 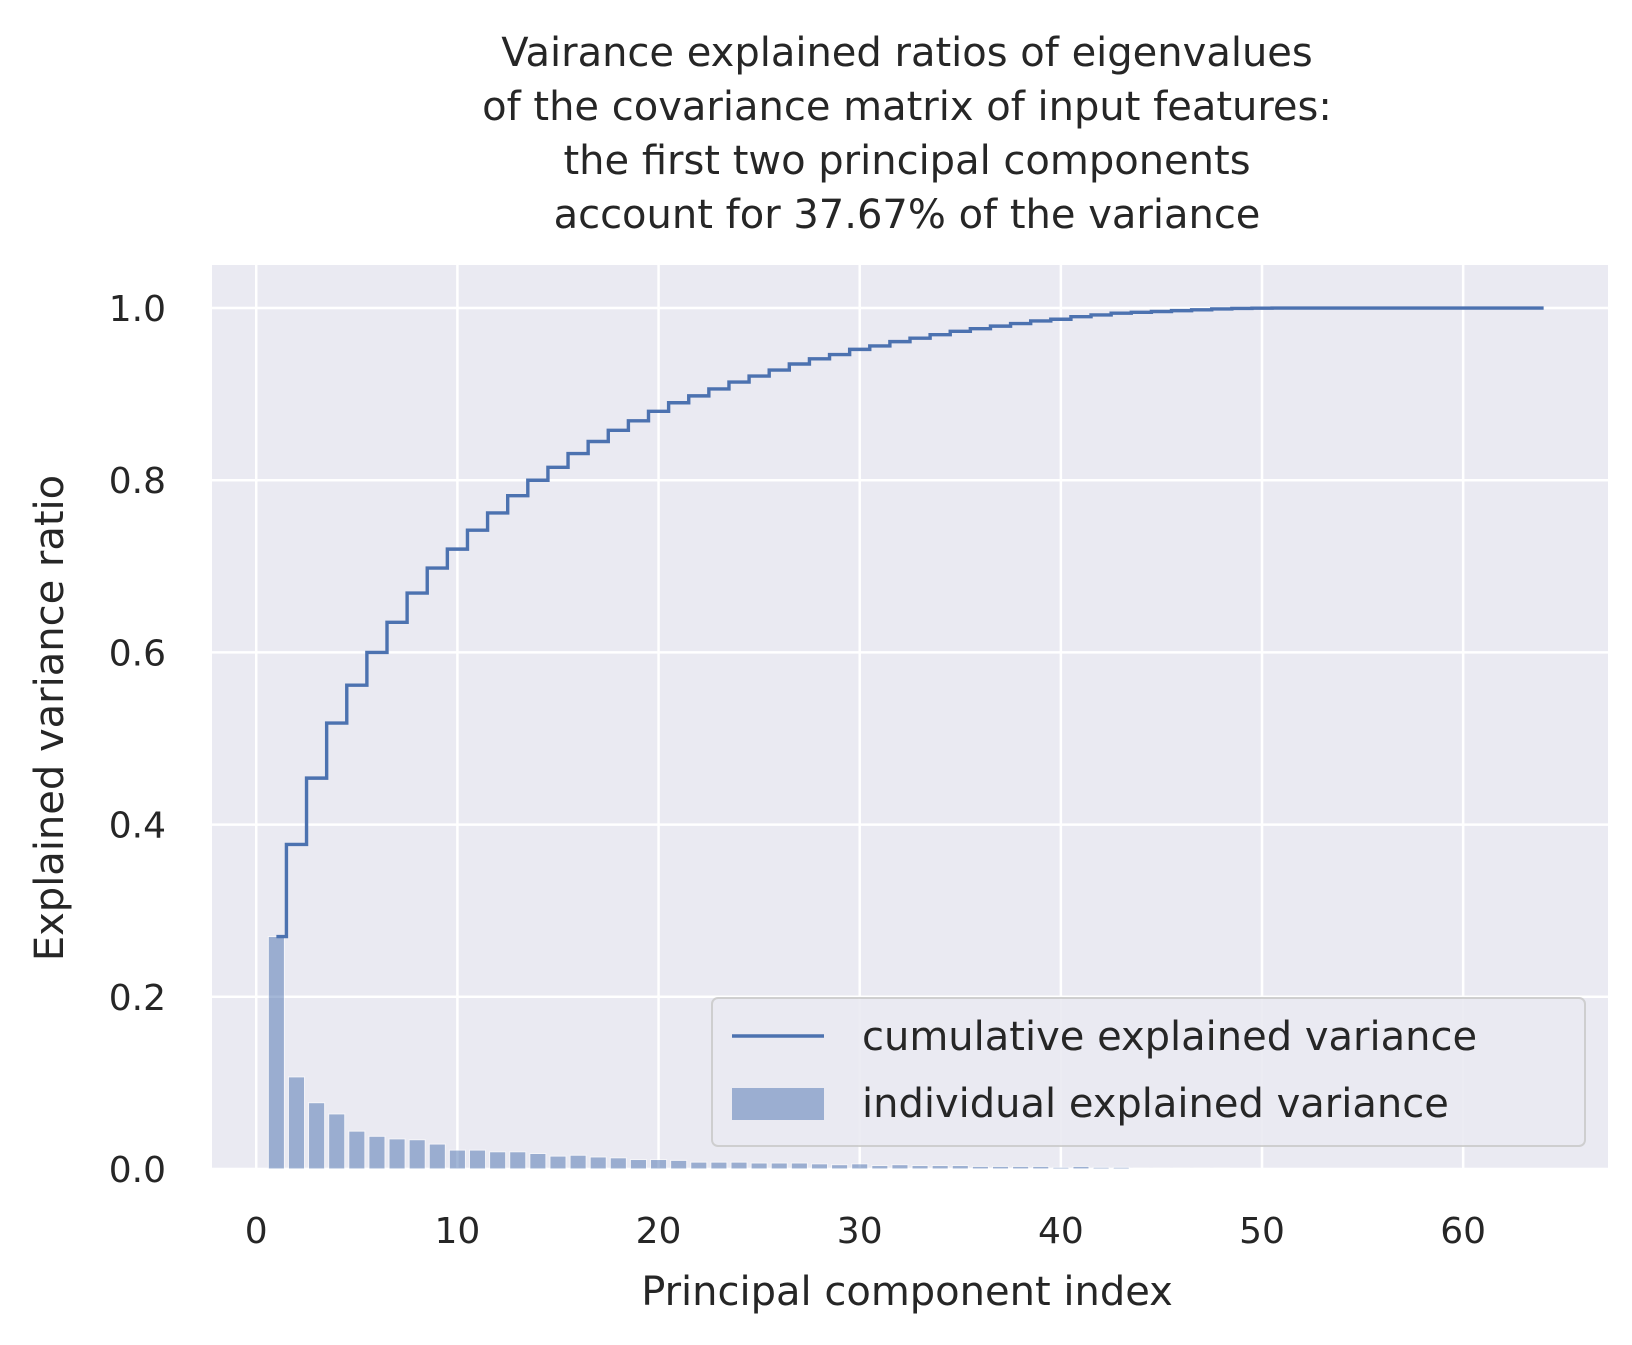 What do you see at coordinates (137, 309) in the screenshot?
I see `y-tick-label: 1.0` at bounding box center [137, 309].